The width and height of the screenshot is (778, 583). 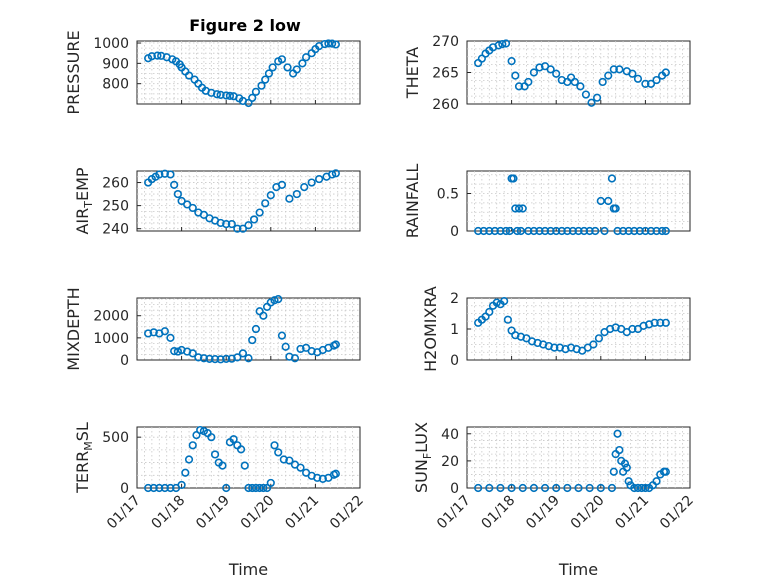 I want to click on y-tick-label: 250, so click(x=115, y=207).